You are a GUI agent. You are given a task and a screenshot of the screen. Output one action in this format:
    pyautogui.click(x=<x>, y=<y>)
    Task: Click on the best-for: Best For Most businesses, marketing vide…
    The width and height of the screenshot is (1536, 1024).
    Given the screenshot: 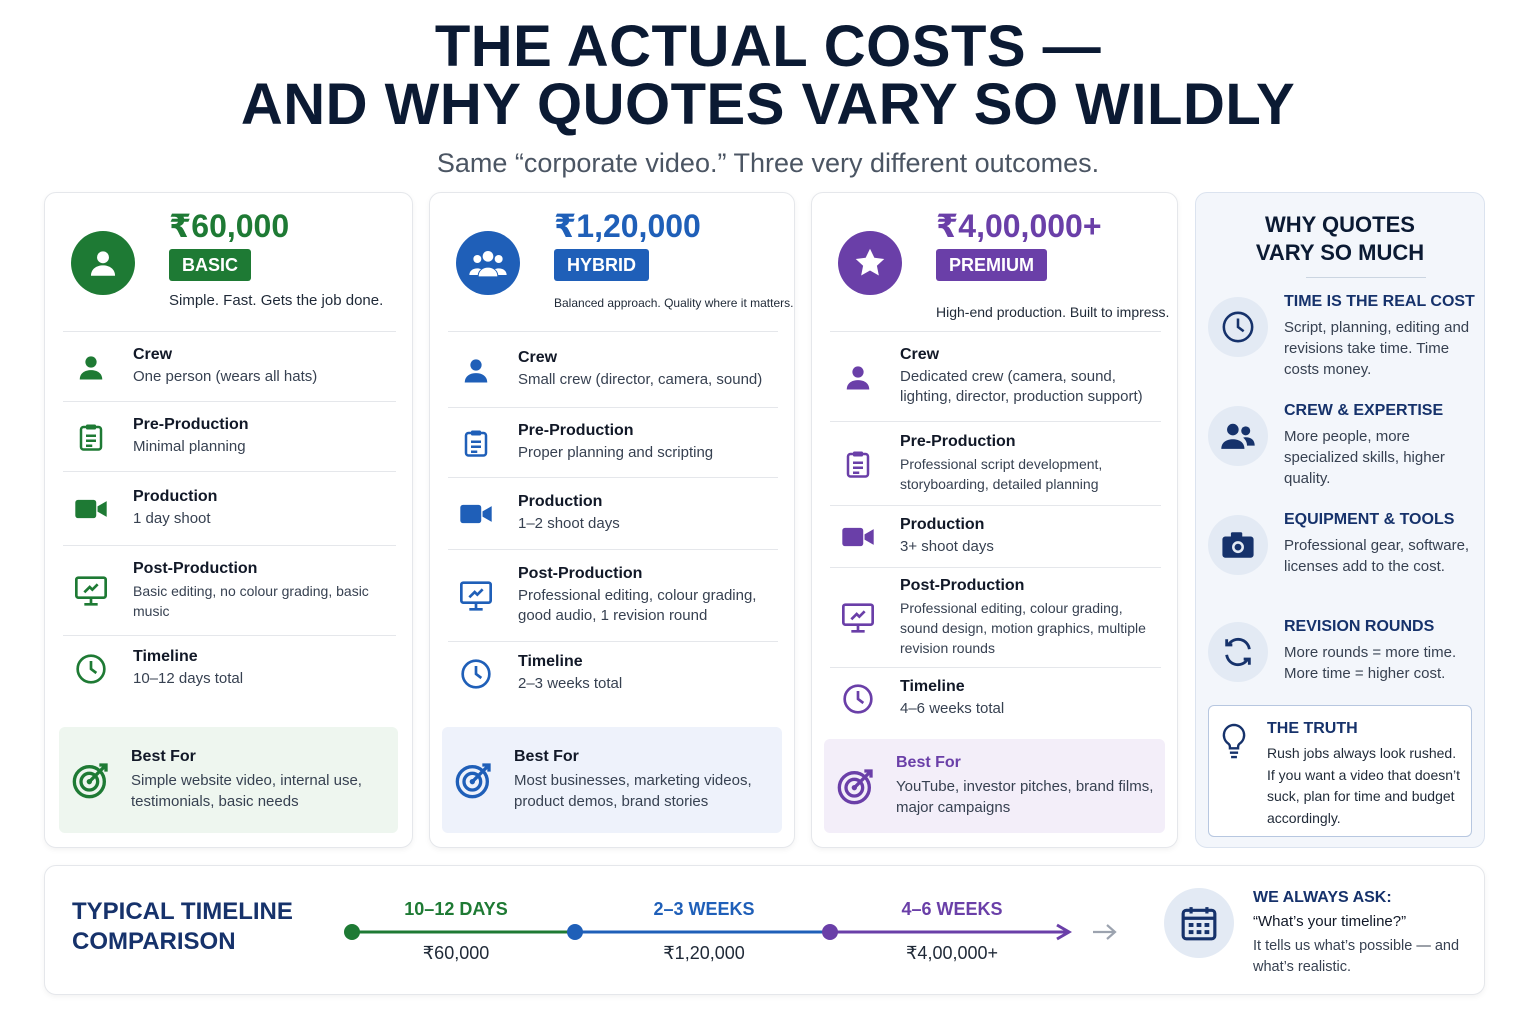 What is the action you would take?
    pyautogui.click(x=612, y=780)
    